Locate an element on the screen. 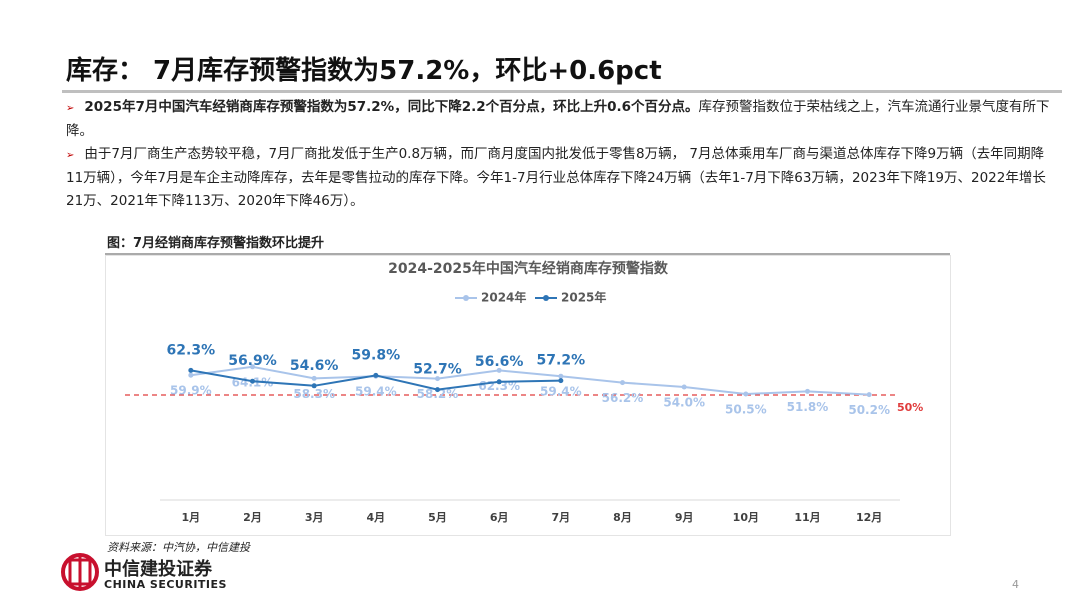 Image resolution: width=1080 pixels, height=608 pixels. chart-title: 2024-2025年中国汽车经销商库存预警指数 is located at coordinates (528, 268).